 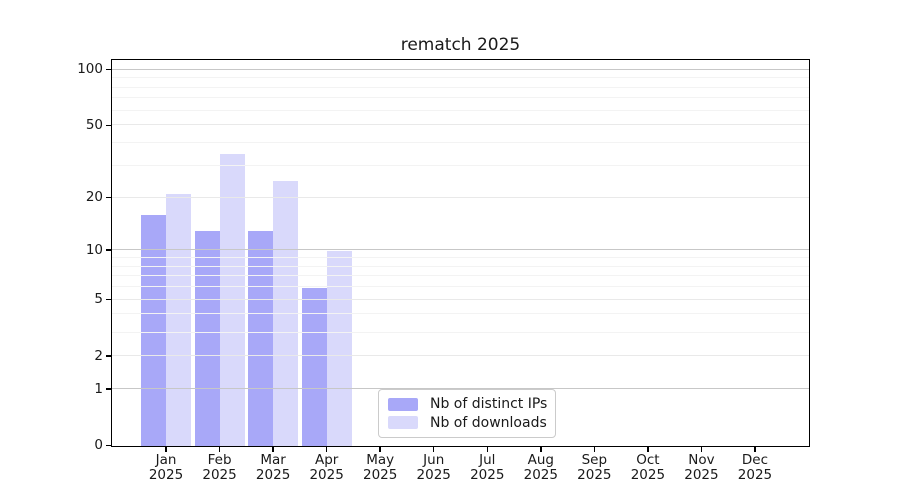 What do you see at coordinates (403, 423) in the screenshot?
I see `legend-swatch-nb-of-downloads` at bounding box center [403, 423].